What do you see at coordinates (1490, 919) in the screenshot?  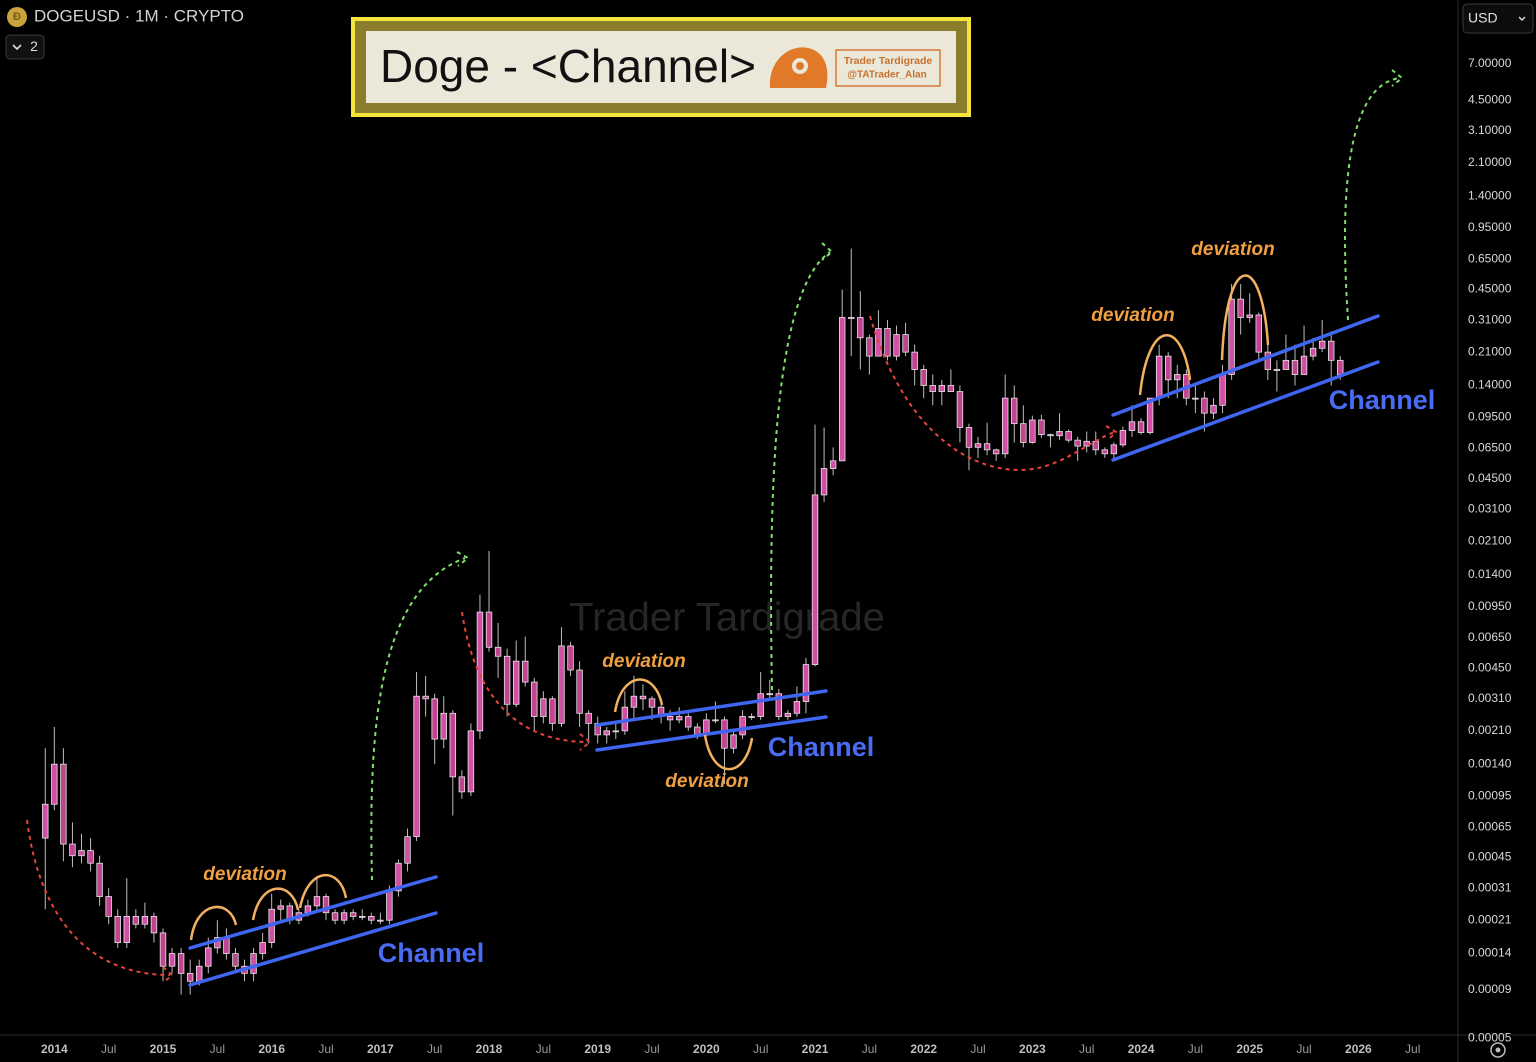 I see `y-tick-label: 0.00021` at bounding box center [1490, 919].